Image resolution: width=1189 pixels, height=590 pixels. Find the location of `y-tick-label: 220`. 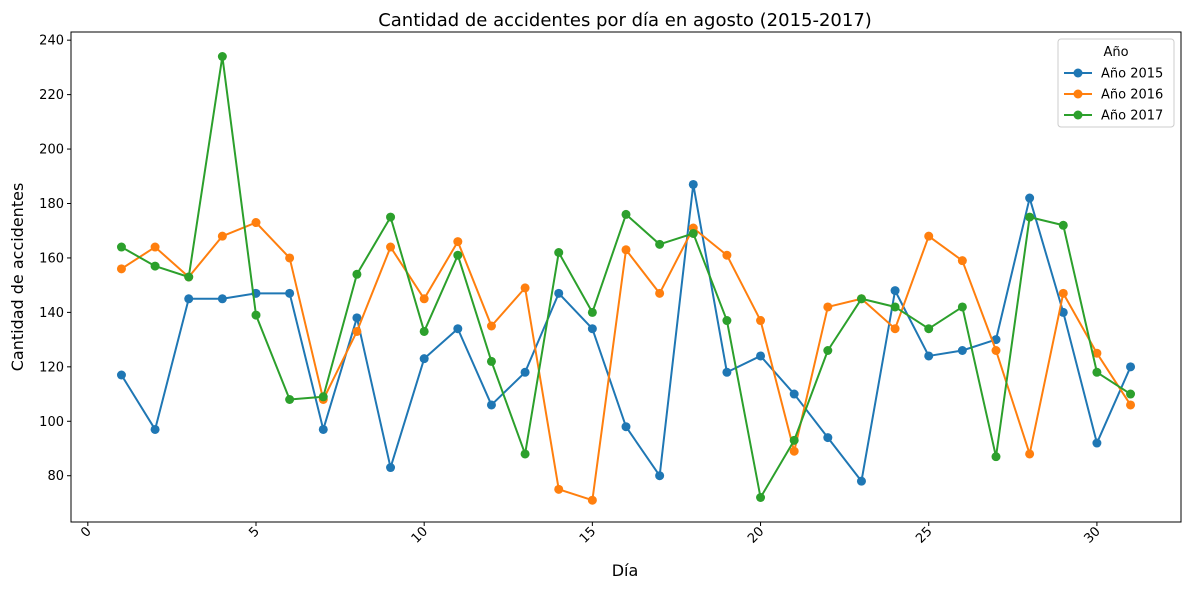

y-tick-label: 220 is located at coordinates (51, 95).